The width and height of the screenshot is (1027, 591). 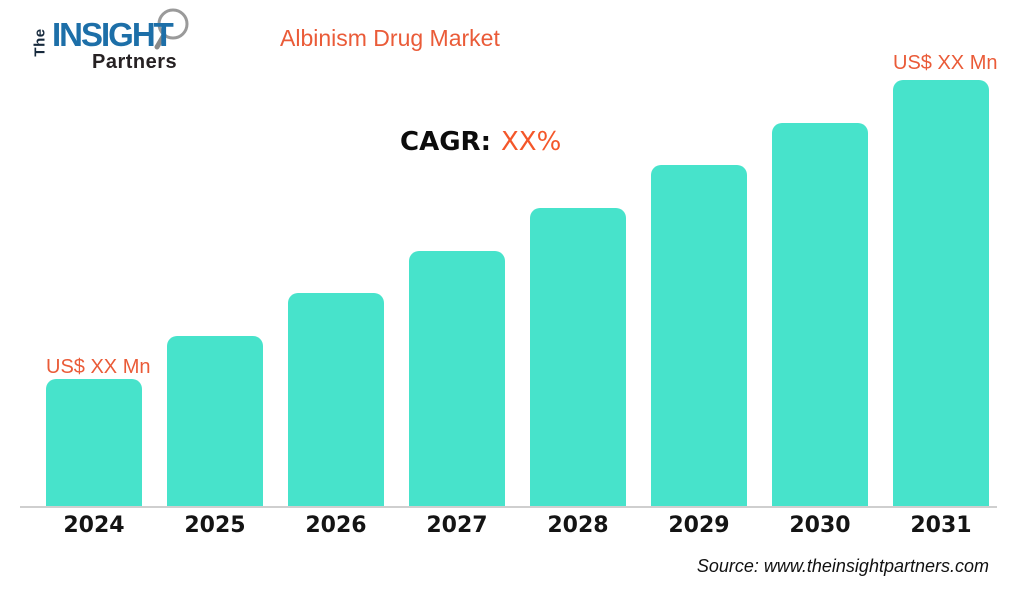 What do you see at coordinates (699, 336) in the screenshot?
I see `bar-2029` at bounding box center [699, 336].